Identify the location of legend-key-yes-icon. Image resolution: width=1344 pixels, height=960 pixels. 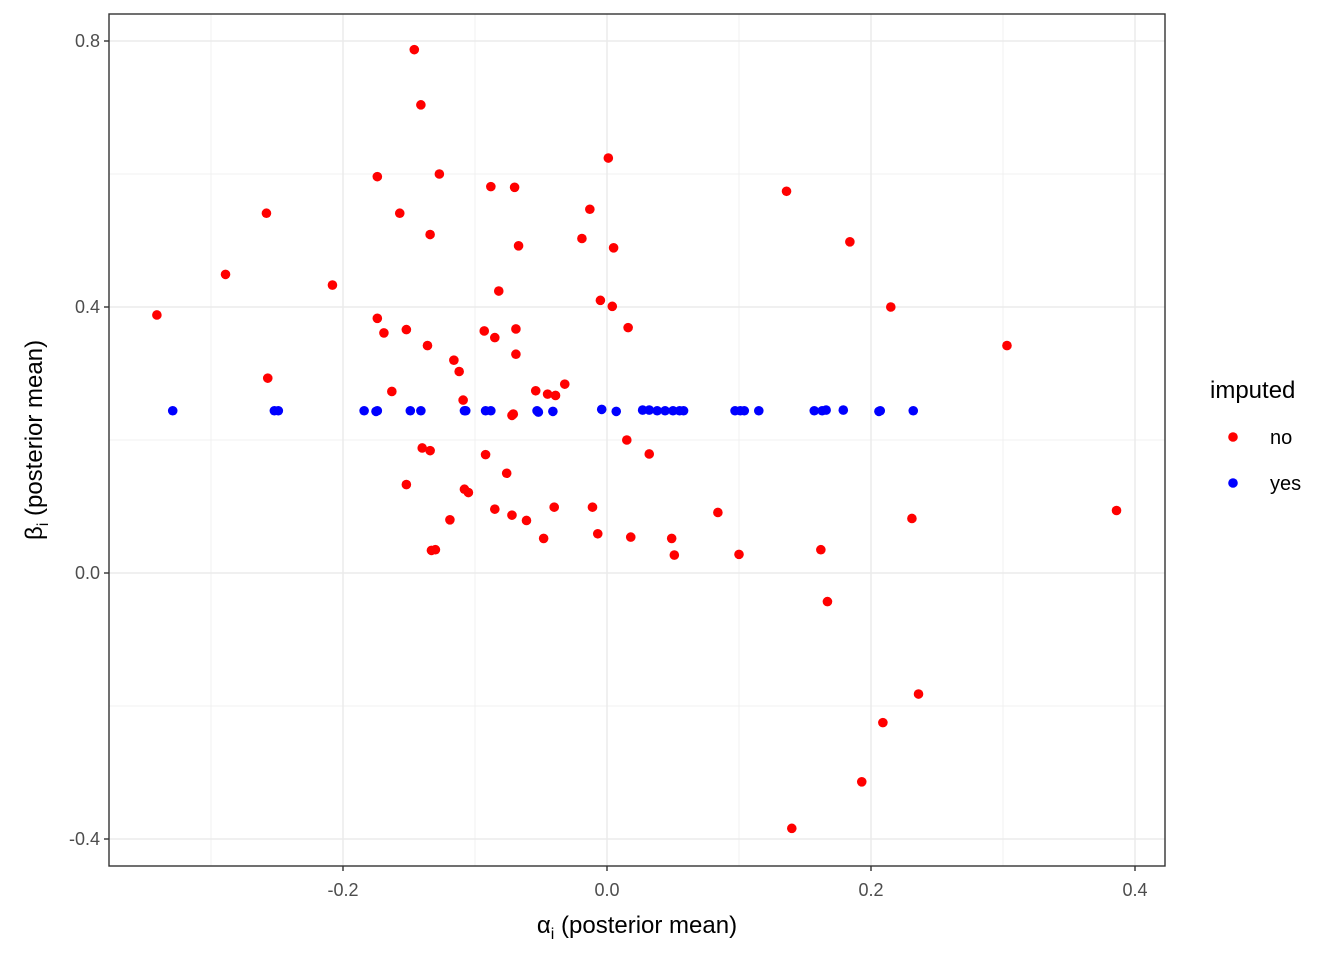
(1233, 483).